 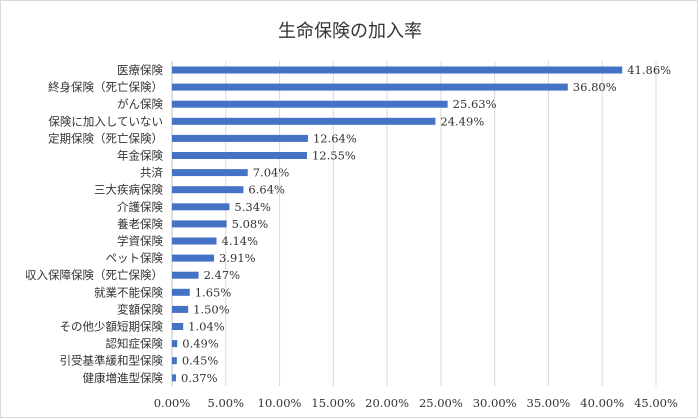 I want to click on category-label: 変額保険, so click(x=140, y=309).